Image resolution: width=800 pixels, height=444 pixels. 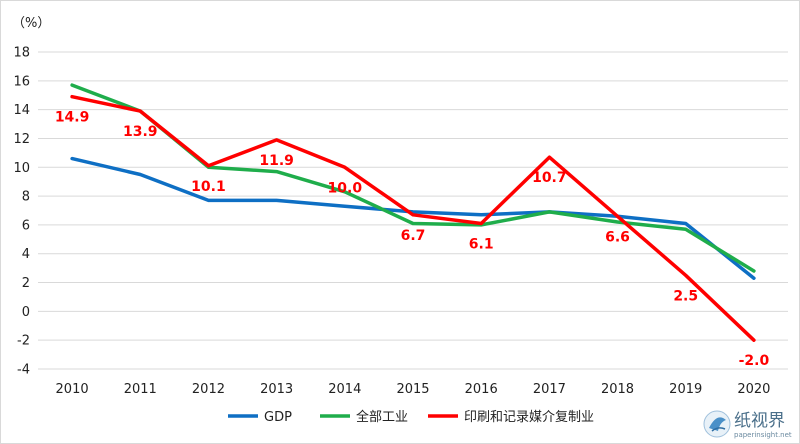 I want to click on legend-label: 印刷和记录媒介复制业, so click(x=529, y=417).